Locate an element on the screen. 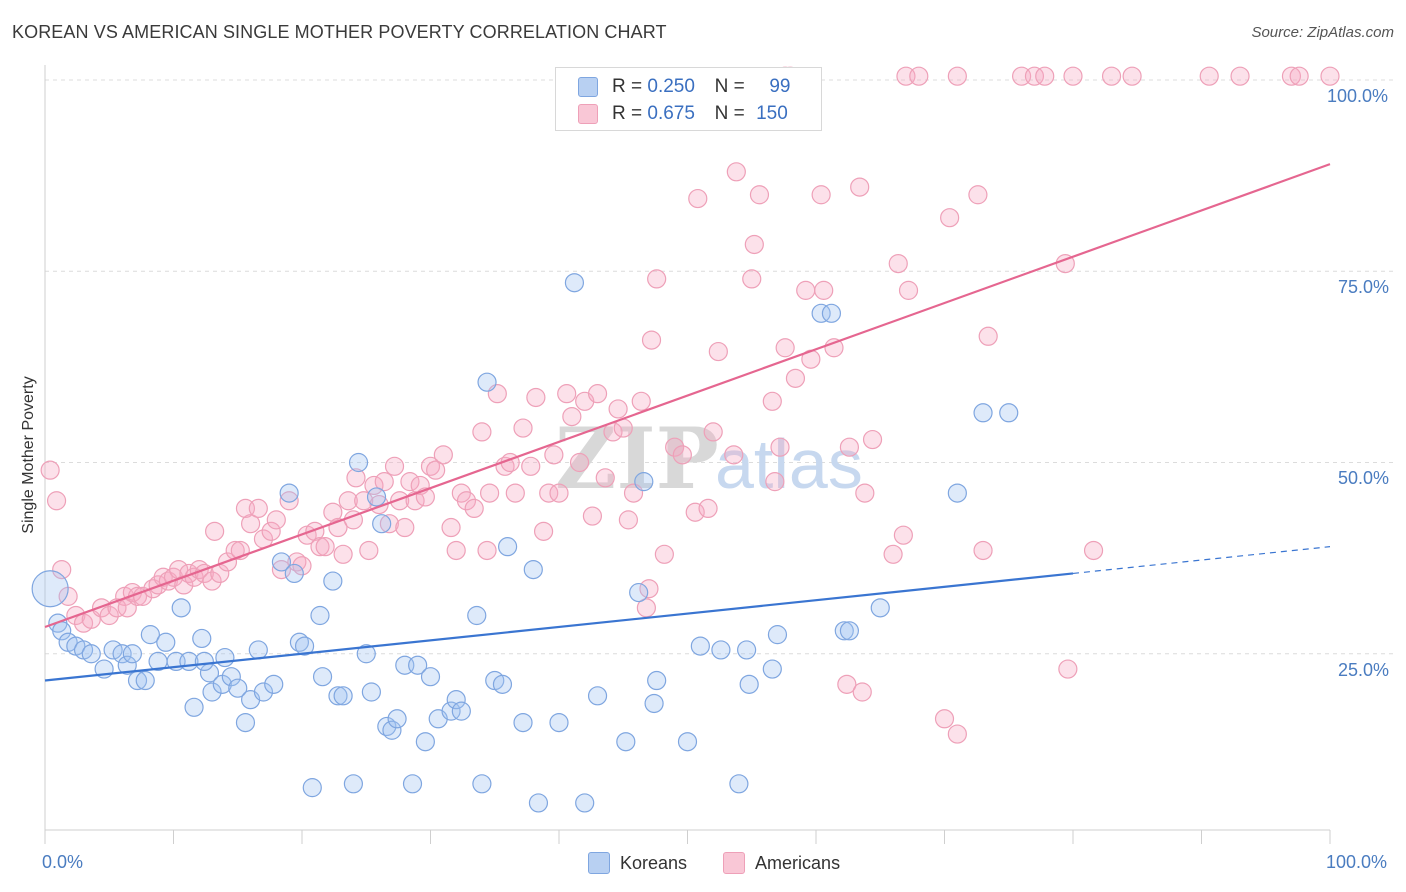 The width and height of the screenshot is (1406, 892). legend-label-americans: Americans is located at coordinates (798, 862).